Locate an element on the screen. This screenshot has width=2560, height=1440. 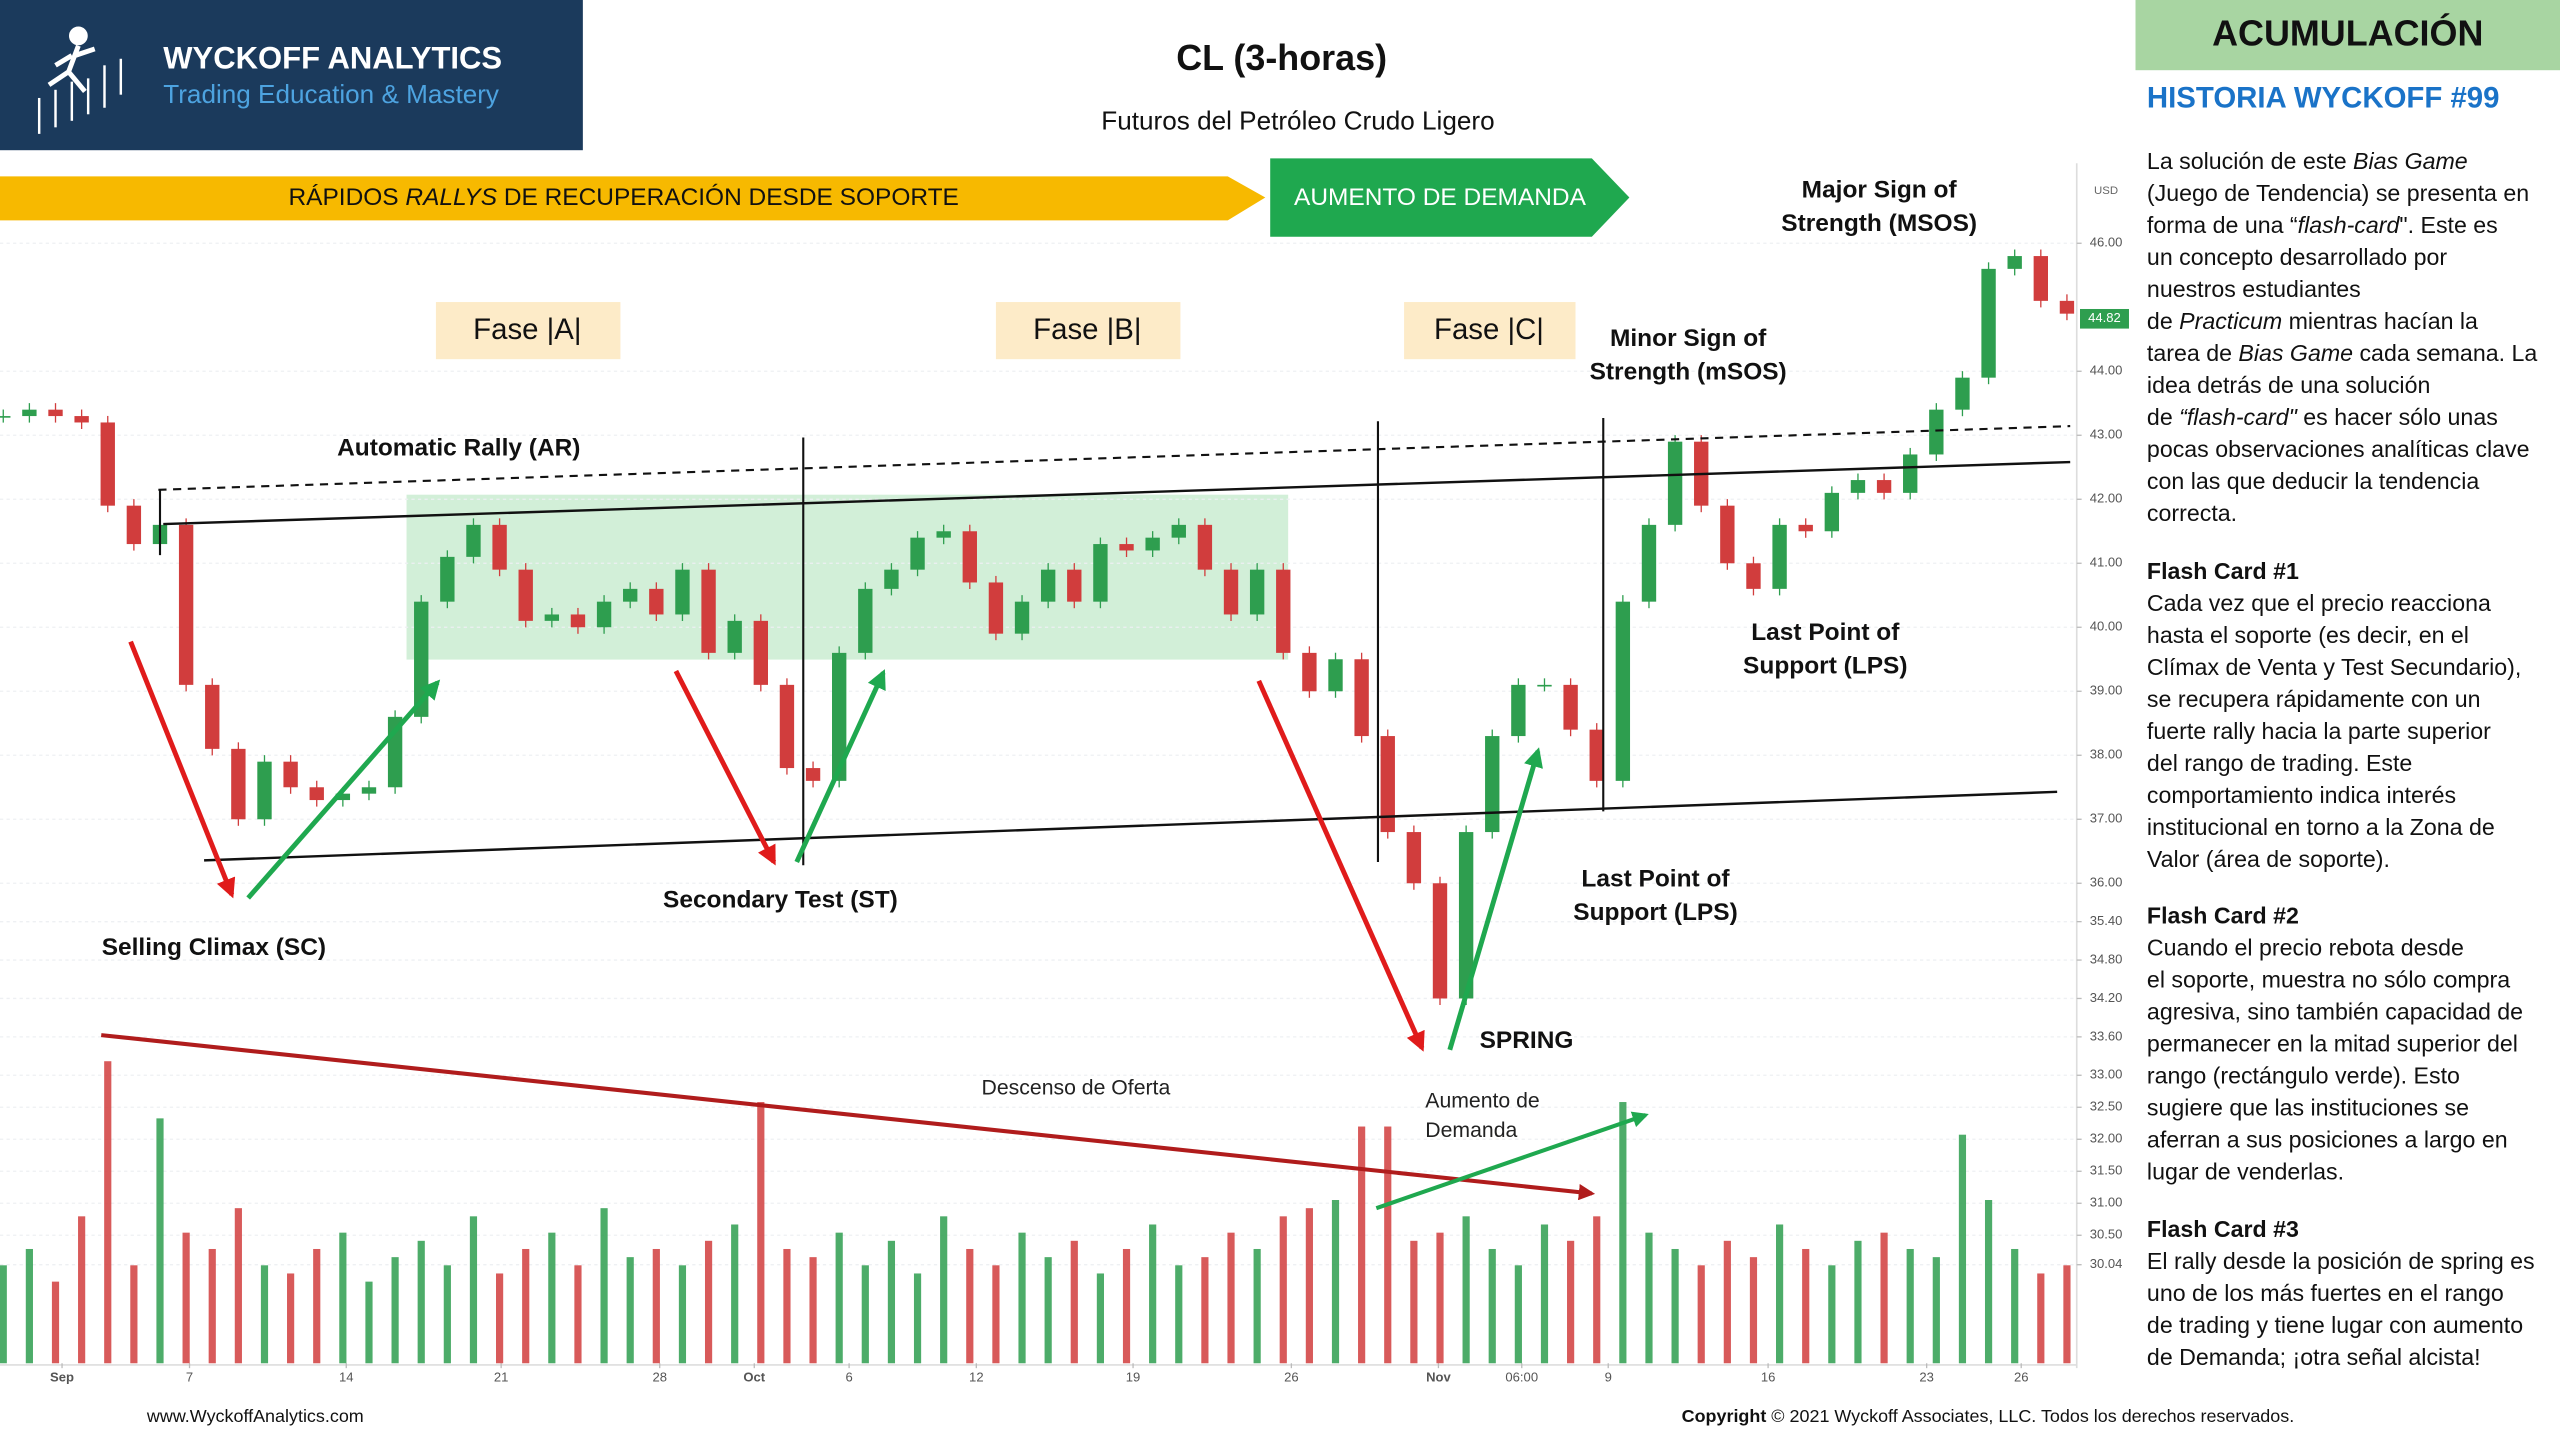
annotation: Descenso de Oferta is located at coordinates (1076, 1088).